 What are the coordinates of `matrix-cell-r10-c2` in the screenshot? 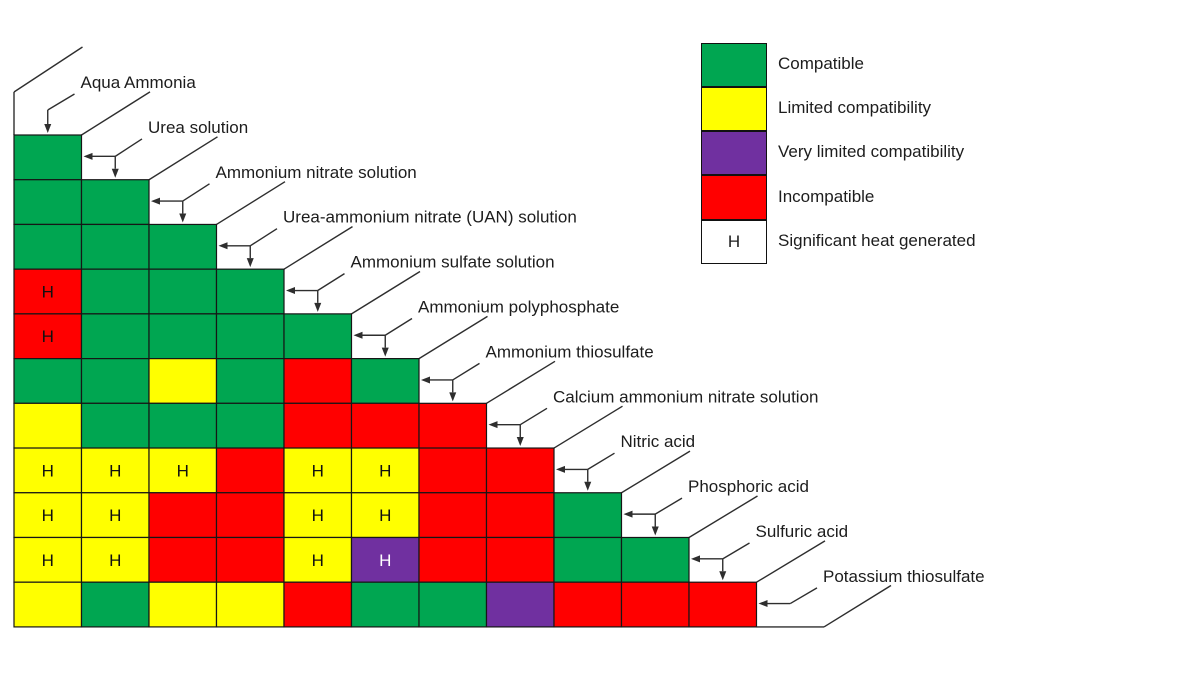 It's located at (115, 559).